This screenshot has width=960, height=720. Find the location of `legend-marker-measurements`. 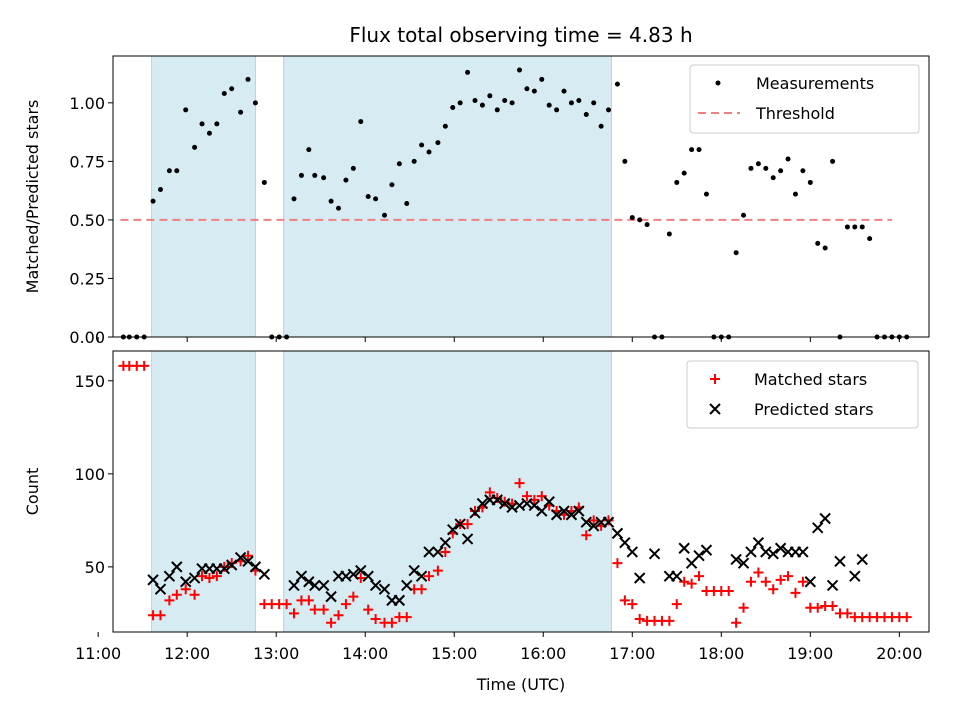

legend-marker-measurements is located at coordinates (718, 83).